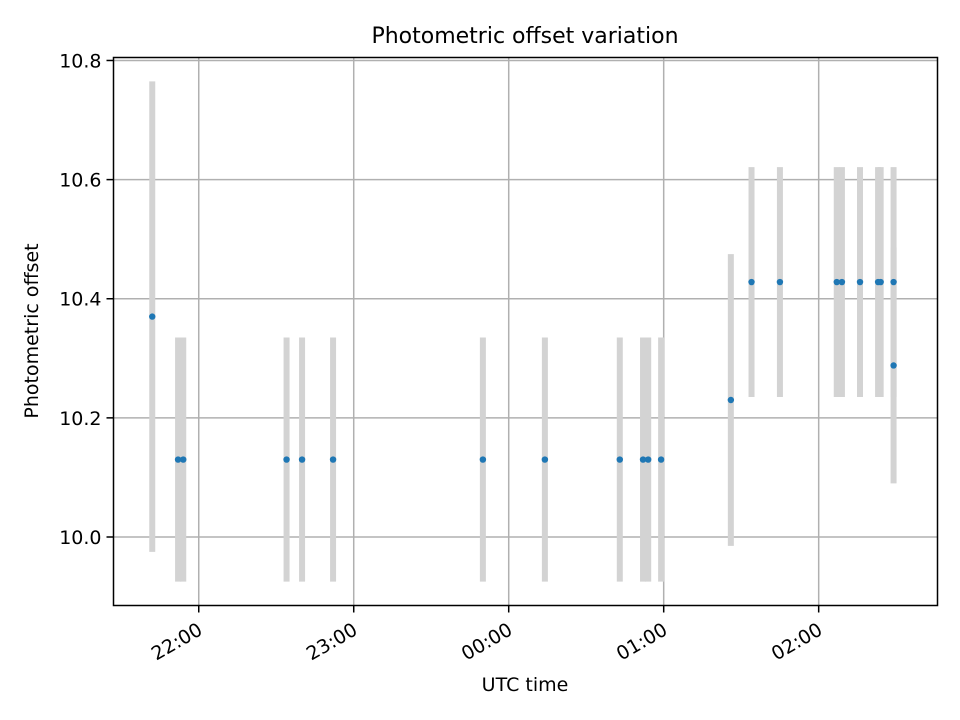 The height and width of the screenshot is (720, 960). I want to click on y-tick-label: 10.2, so click(80, 419).